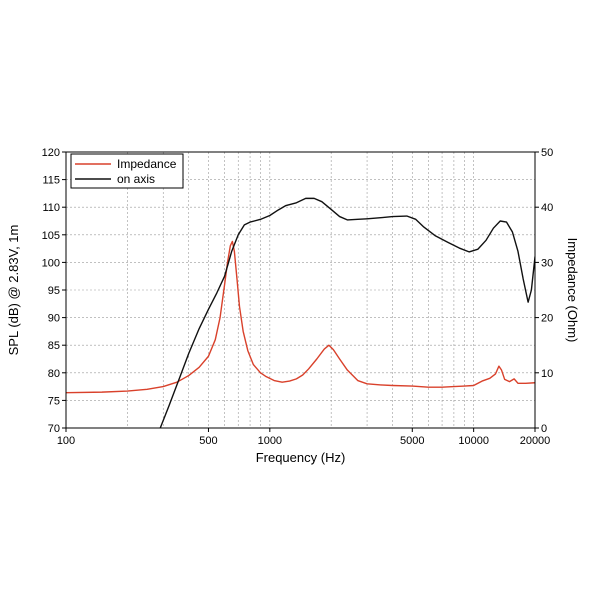 Image resolution: width=600 pixels, height=600 pixels. What do you see at coordinates (547, 208) in the screenshot?
I see `y-right-tick-label: 40` at bounding box center [547, 208].